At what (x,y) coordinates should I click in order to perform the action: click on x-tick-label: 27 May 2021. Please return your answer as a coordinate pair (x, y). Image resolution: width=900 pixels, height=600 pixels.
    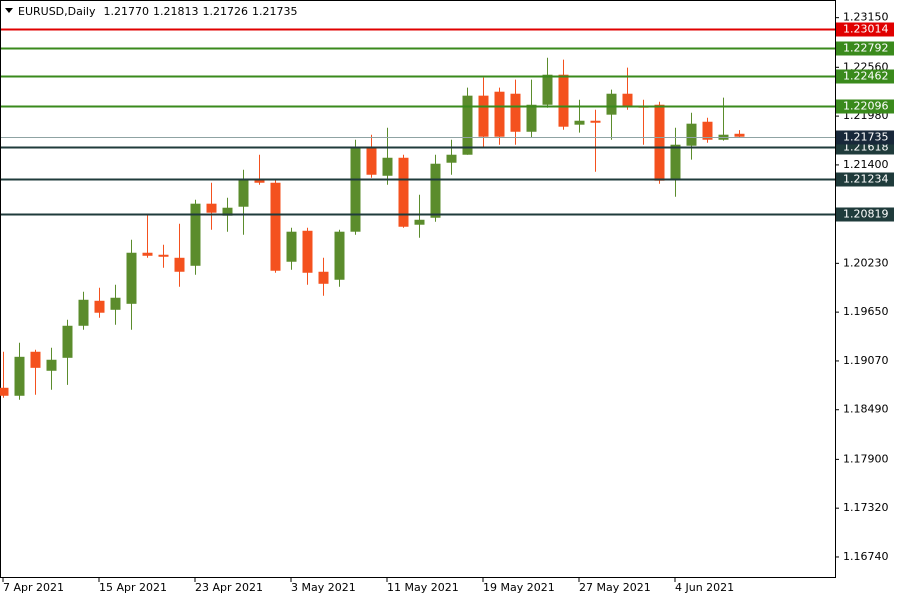
    Looking at the image, I should click on (615, 587).